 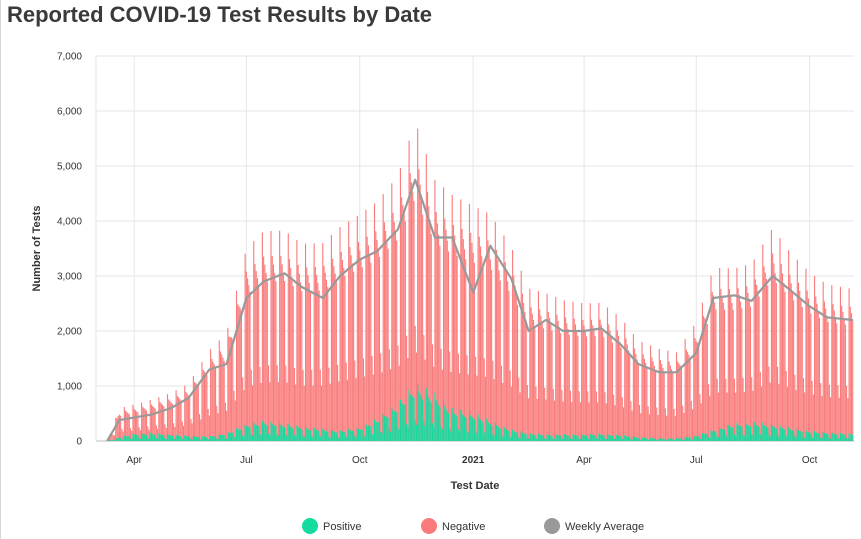 What do you see at coordinates (604, 527) in the screenshot?
I see `legend-weekly-average-label: Weekly Average` at bounding box center [604, 527].